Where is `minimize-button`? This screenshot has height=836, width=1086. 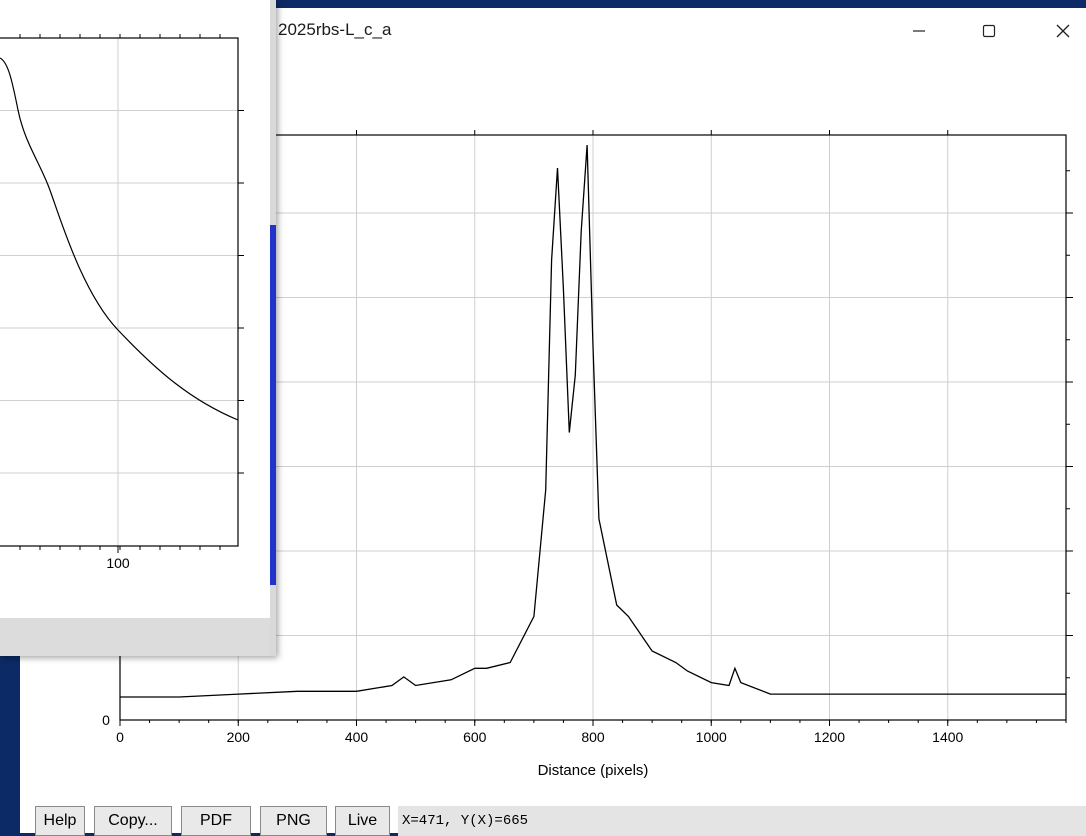 minimize-button is located at coordinates (919, 31).